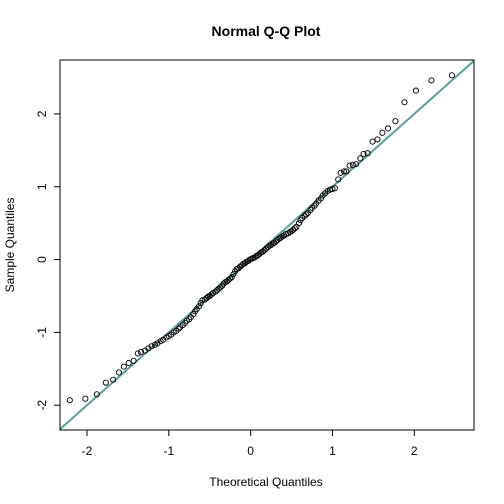 The width and height of the screenshot is (504, 504). I want to click on y-tick-label: 2, so click(42, 113).